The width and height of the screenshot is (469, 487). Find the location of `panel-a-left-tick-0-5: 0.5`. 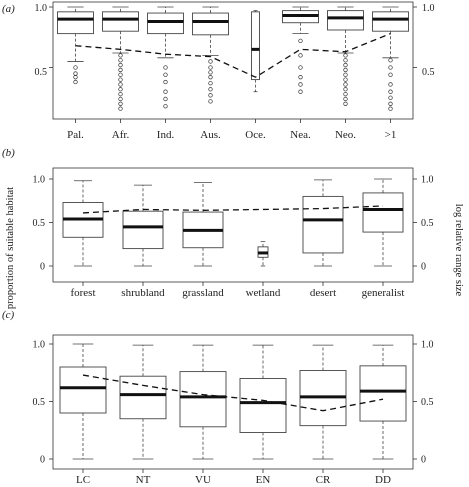

panel-a-left-tick-0-5: 0.5 is located at coordinates (41, 72).